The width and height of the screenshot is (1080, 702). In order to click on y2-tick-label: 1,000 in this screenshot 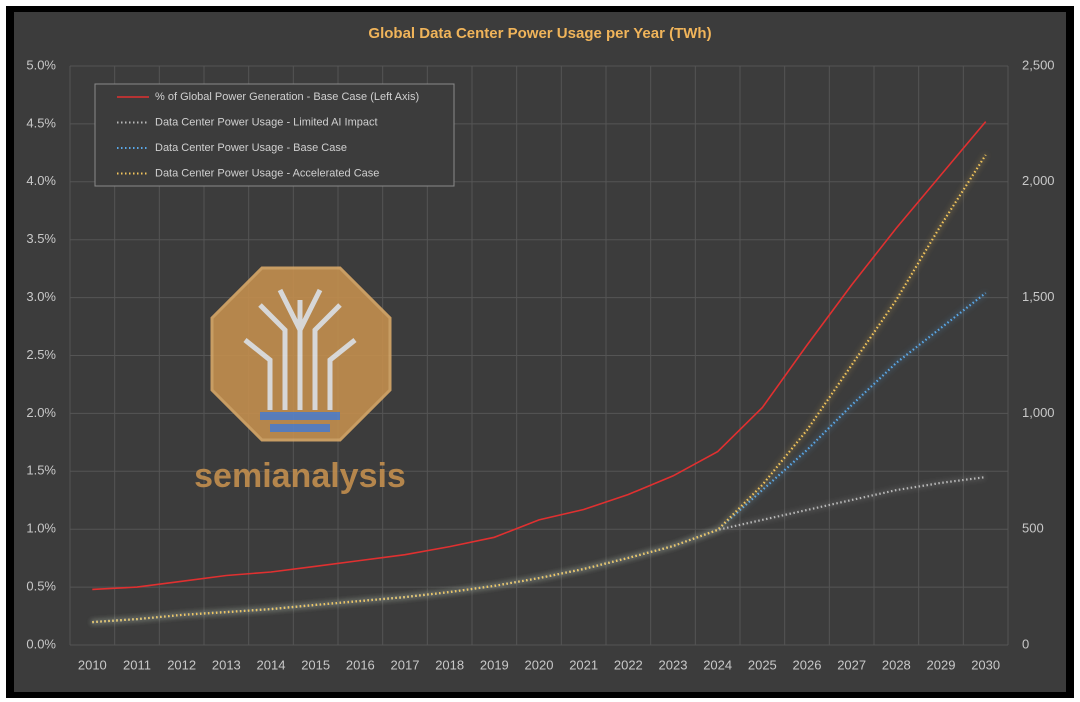, I will do `click(1038, 412)`.